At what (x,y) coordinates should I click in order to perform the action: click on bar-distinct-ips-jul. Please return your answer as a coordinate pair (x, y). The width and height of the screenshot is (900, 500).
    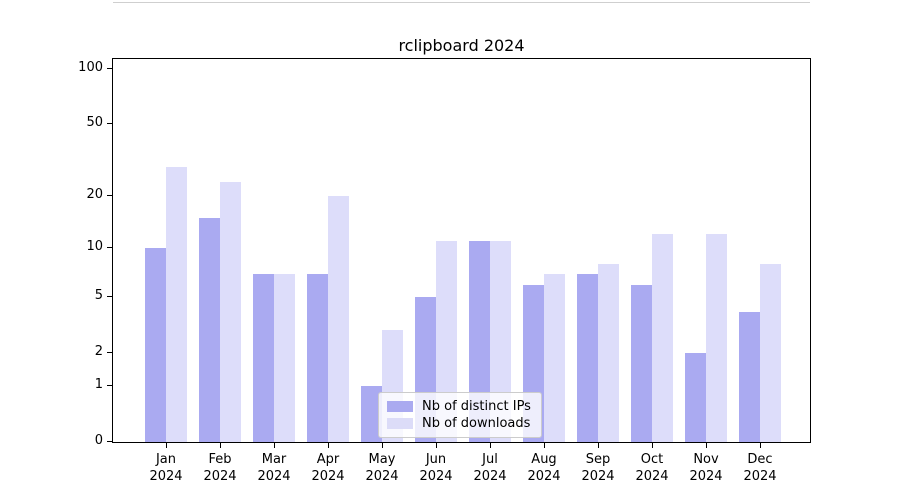
    Looking at the image, I should click on (479, 341).